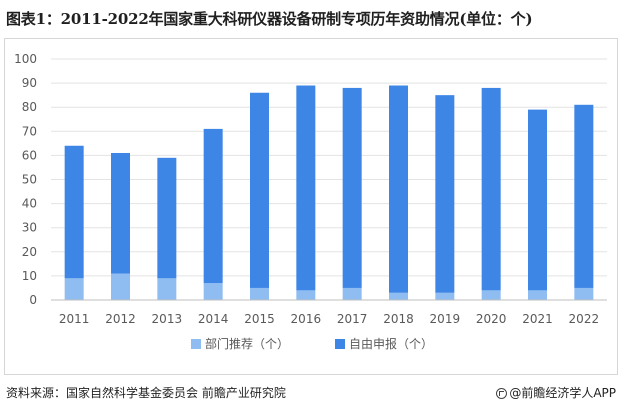 Image resolution: width=624 pixels, height=413 pixels. What do you see at coordinates (120, 319) in the screenshot?
I see `x-tick-label-2012: 2012` at bounding box center [120, 319].